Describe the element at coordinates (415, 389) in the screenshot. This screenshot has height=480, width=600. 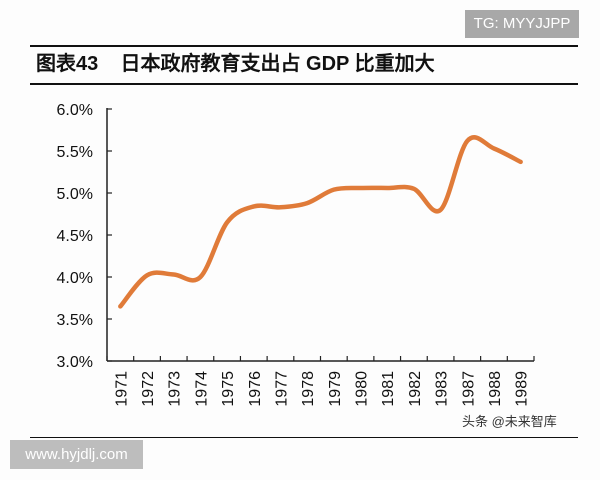
I see `x-tick-label: 1982` at that location.